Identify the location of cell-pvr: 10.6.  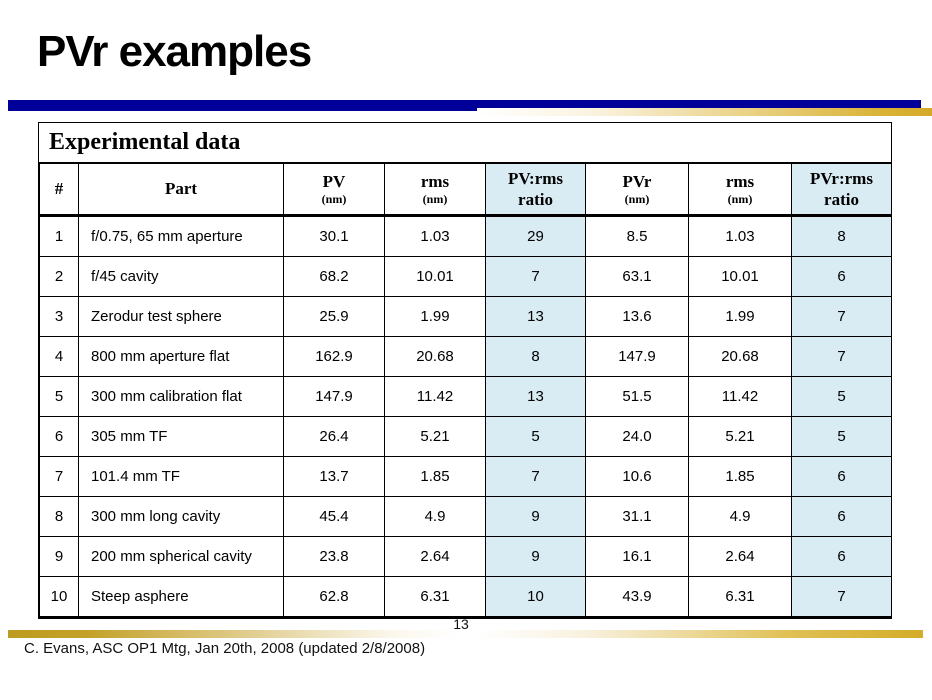
(637, 476).